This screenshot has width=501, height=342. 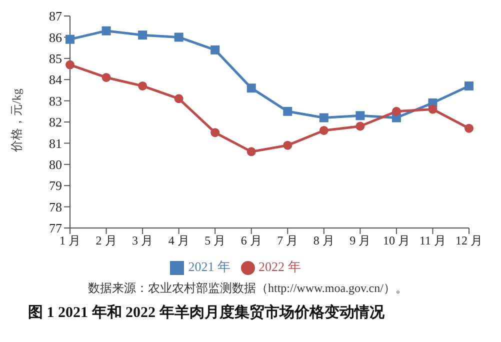 I want to click on x-tick-label: 2 月, so click(x=106, y=241).